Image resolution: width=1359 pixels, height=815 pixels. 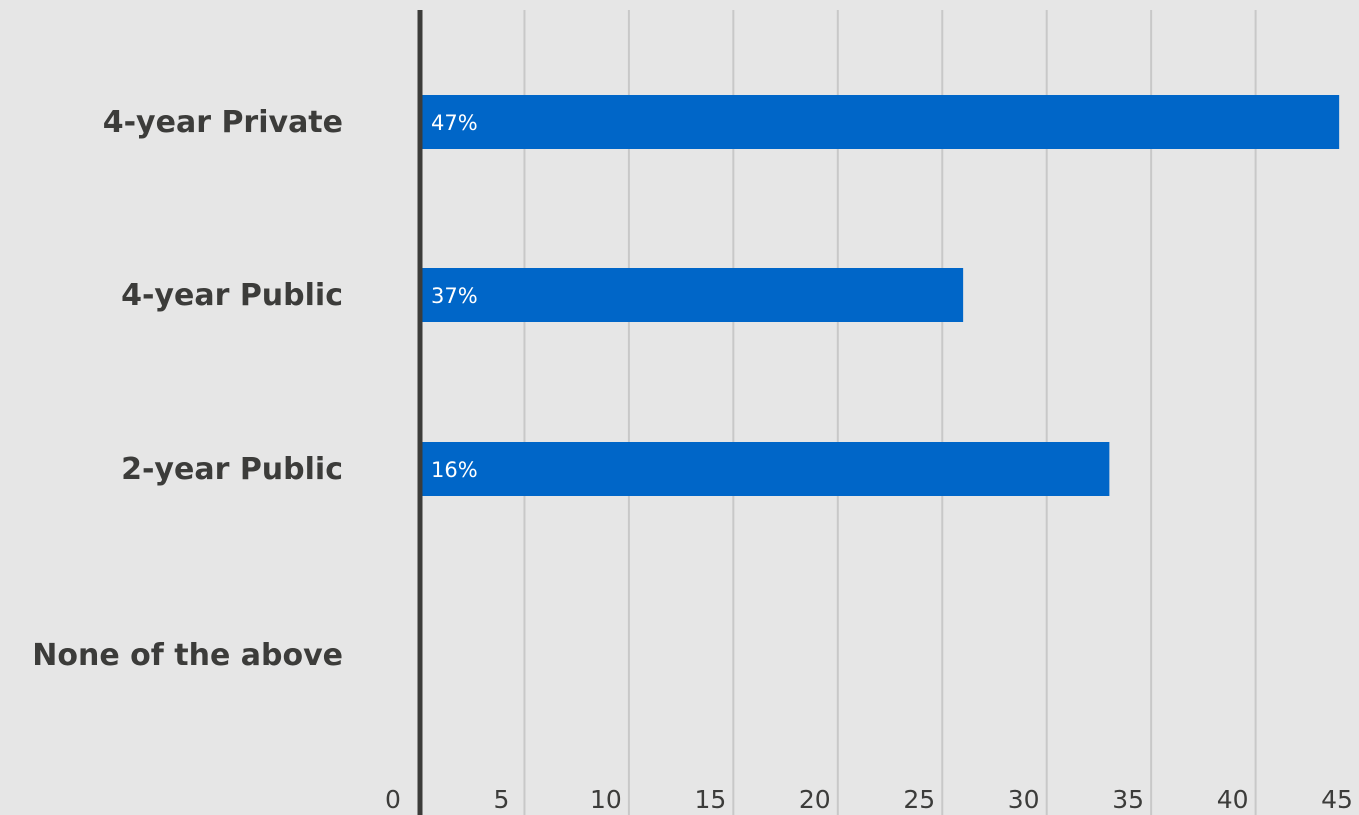 What do you see at coordinates (454, 296) in the screenshot?
I see `data-label-1: 37%` at bounding box center [454, 296].